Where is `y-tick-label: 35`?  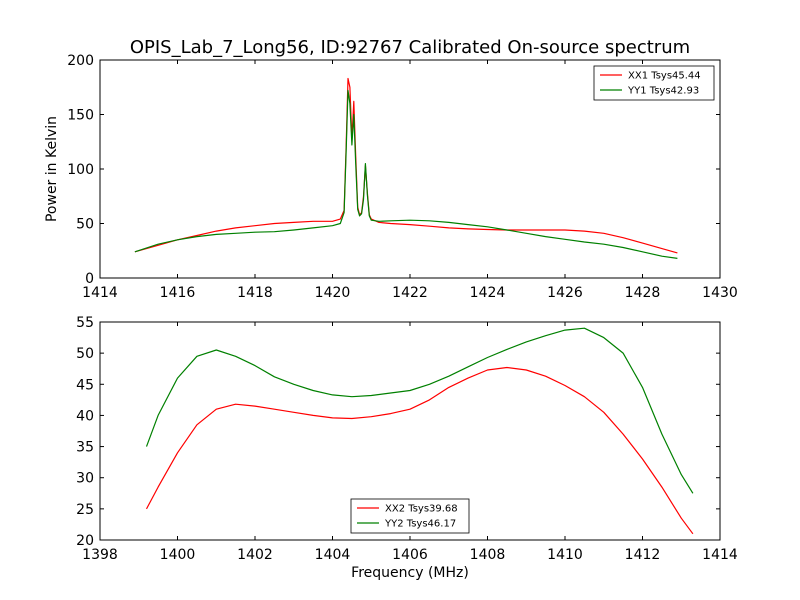 y-tick-label: 35 is located at coordinates (85, 448).